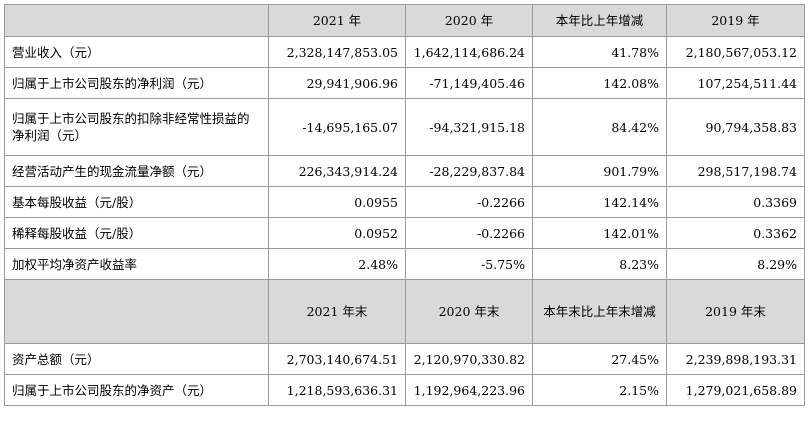  What do you see at coordinates (469, 171) in the screenshot?
I see `table-cell: -28,229,837.84` at bounding box center [469, 171].